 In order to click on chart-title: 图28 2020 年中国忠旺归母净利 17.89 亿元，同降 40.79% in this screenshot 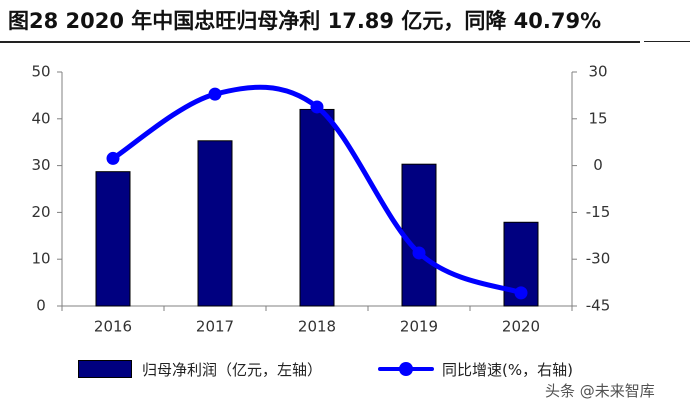, I will do `click(305, 21)`.